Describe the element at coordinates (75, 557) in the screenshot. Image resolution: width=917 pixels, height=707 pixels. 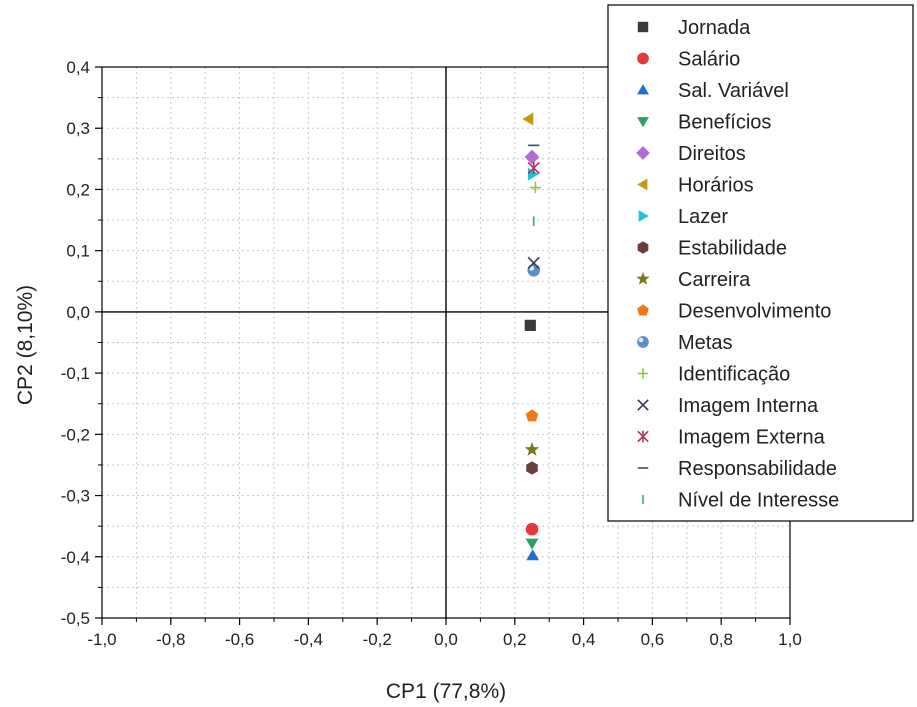
I see `y-tick-label: -0,4` at that location.